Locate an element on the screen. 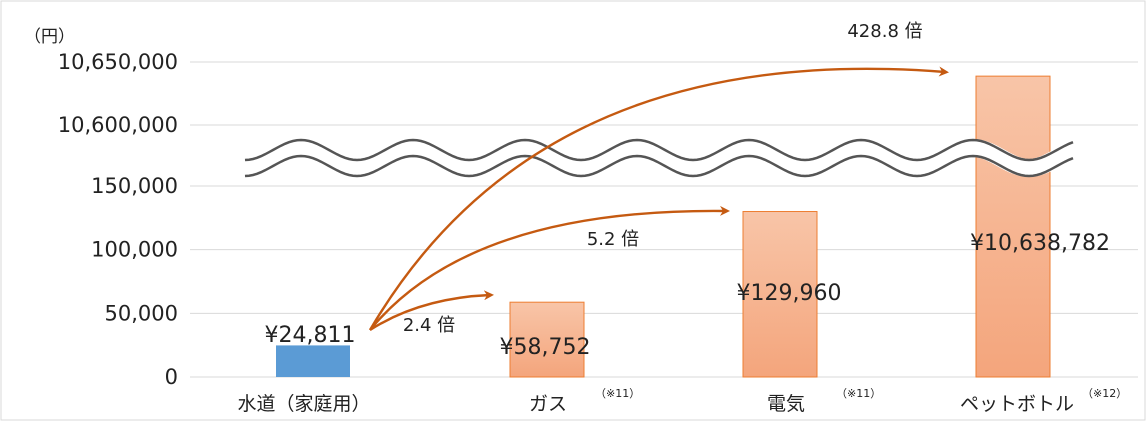 This screenshot has height=421, width=1146. y-tick-label: 100,000 is located at coordinates (134, 250).